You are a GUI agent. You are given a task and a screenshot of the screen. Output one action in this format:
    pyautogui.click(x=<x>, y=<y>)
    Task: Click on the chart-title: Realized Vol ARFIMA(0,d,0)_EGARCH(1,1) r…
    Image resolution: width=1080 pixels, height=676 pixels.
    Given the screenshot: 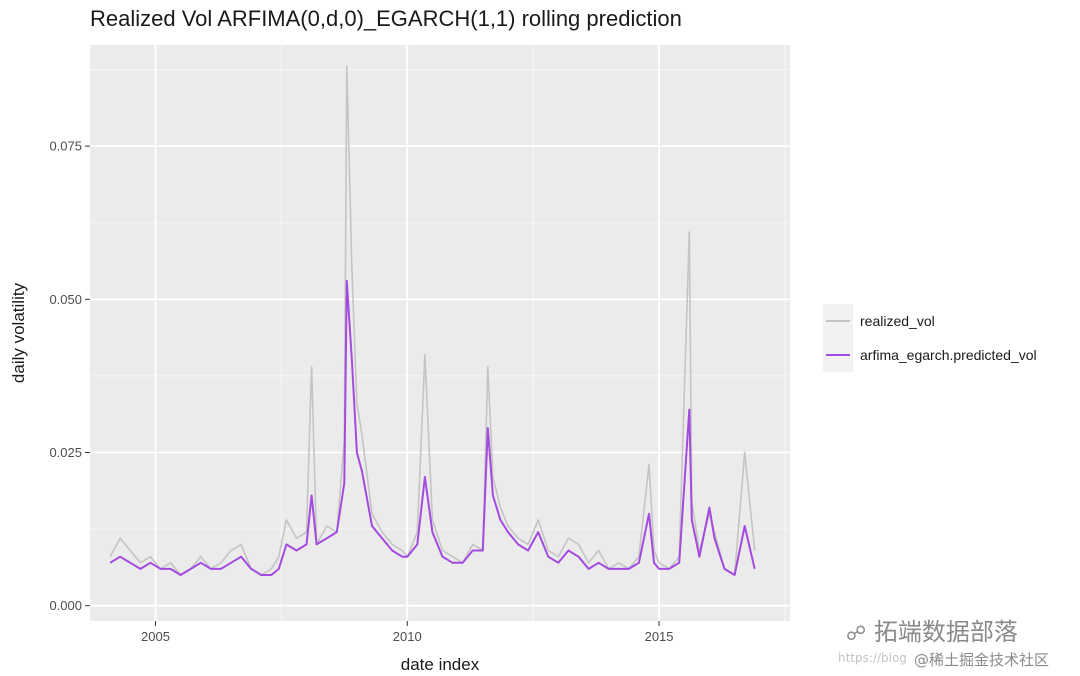 What is the action you would take?
    pyautogui.click(x=386, y=18)
    